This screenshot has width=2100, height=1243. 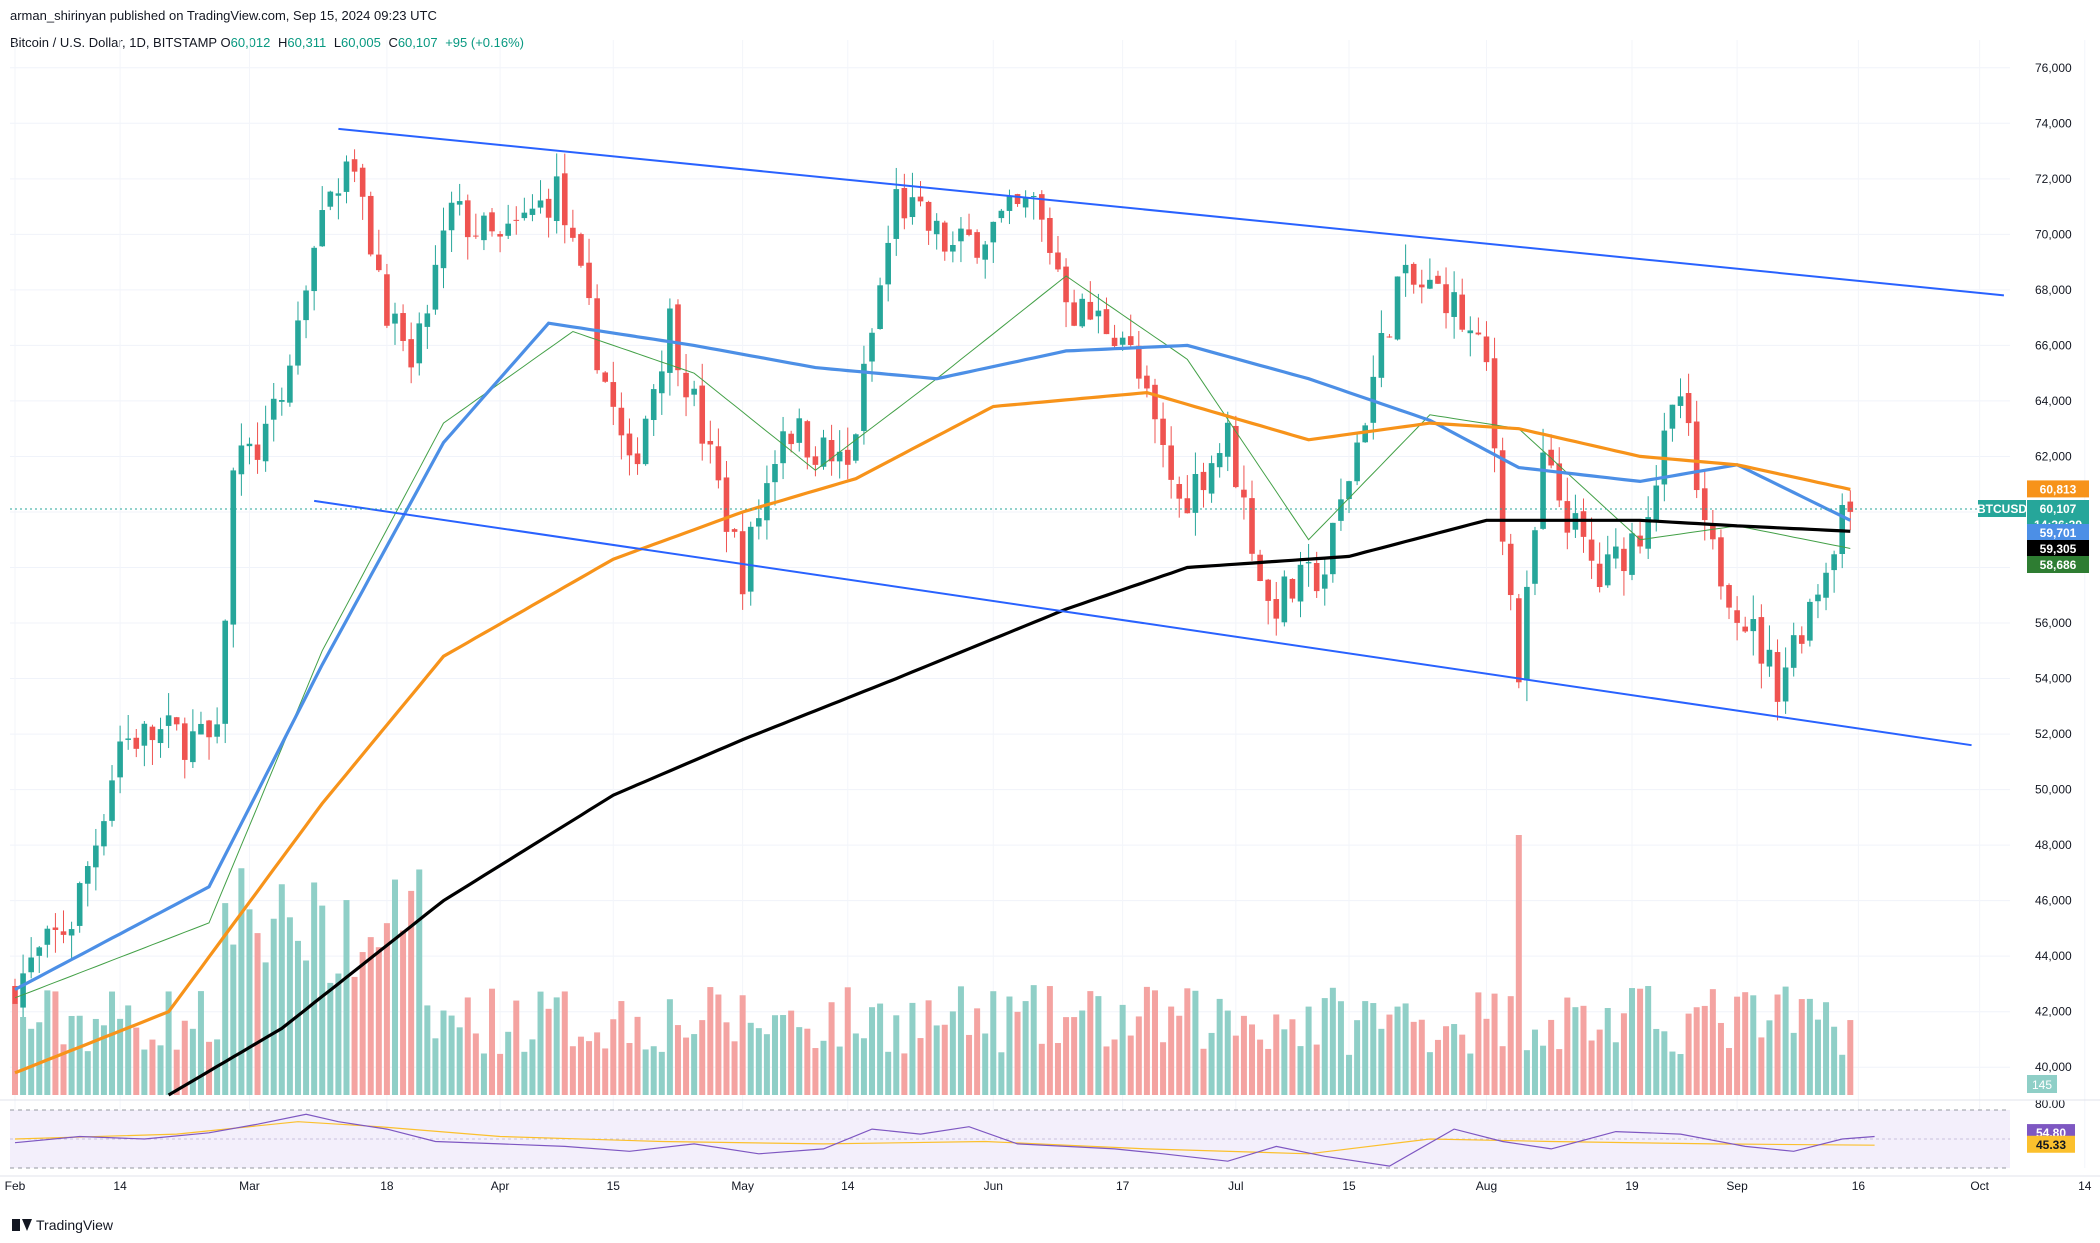 I want to click on close-value: 60,107, so click(x=417, y=42).